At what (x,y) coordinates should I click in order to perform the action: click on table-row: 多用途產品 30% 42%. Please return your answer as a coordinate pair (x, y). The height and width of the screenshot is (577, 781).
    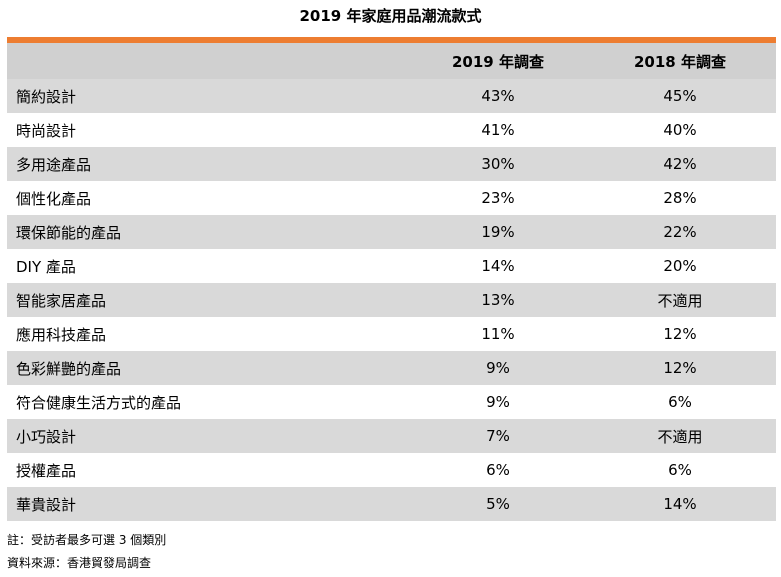
    Looking at the image, I should click on (391, 164).